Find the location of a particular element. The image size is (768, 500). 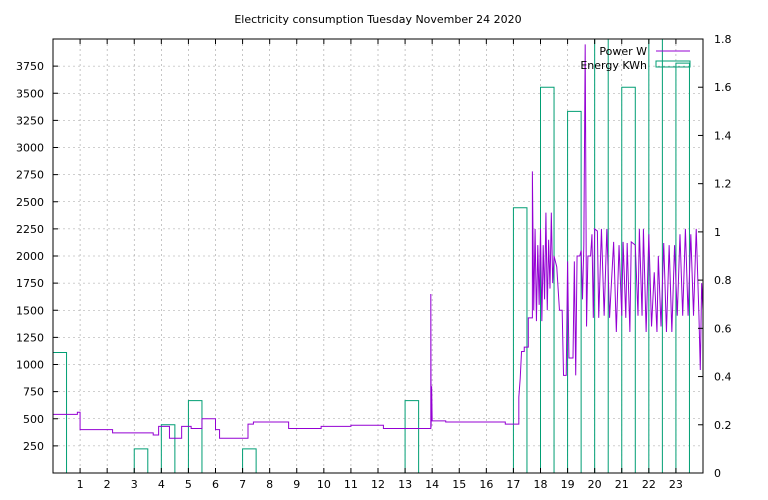

x-tick-label: 9 is located at coordinates (296, 484).